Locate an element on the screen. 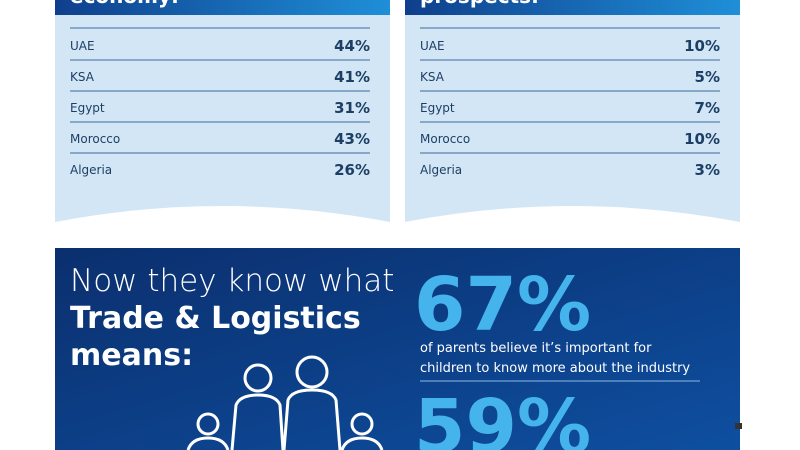 This screenshot has width=800, height=450. row-value: 31% is located at coordinates (352, 108).